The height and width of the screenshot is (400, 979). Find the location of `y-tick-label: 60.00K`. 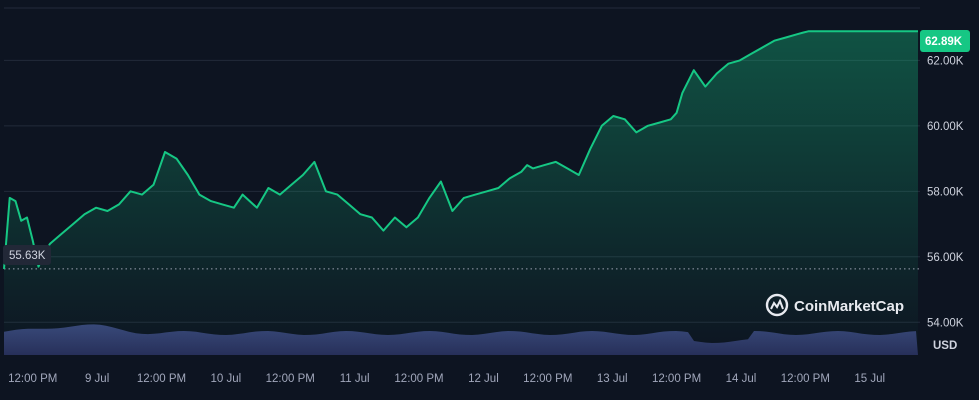

y-tick-label: 60.00K is located at coordinates (945, 127).